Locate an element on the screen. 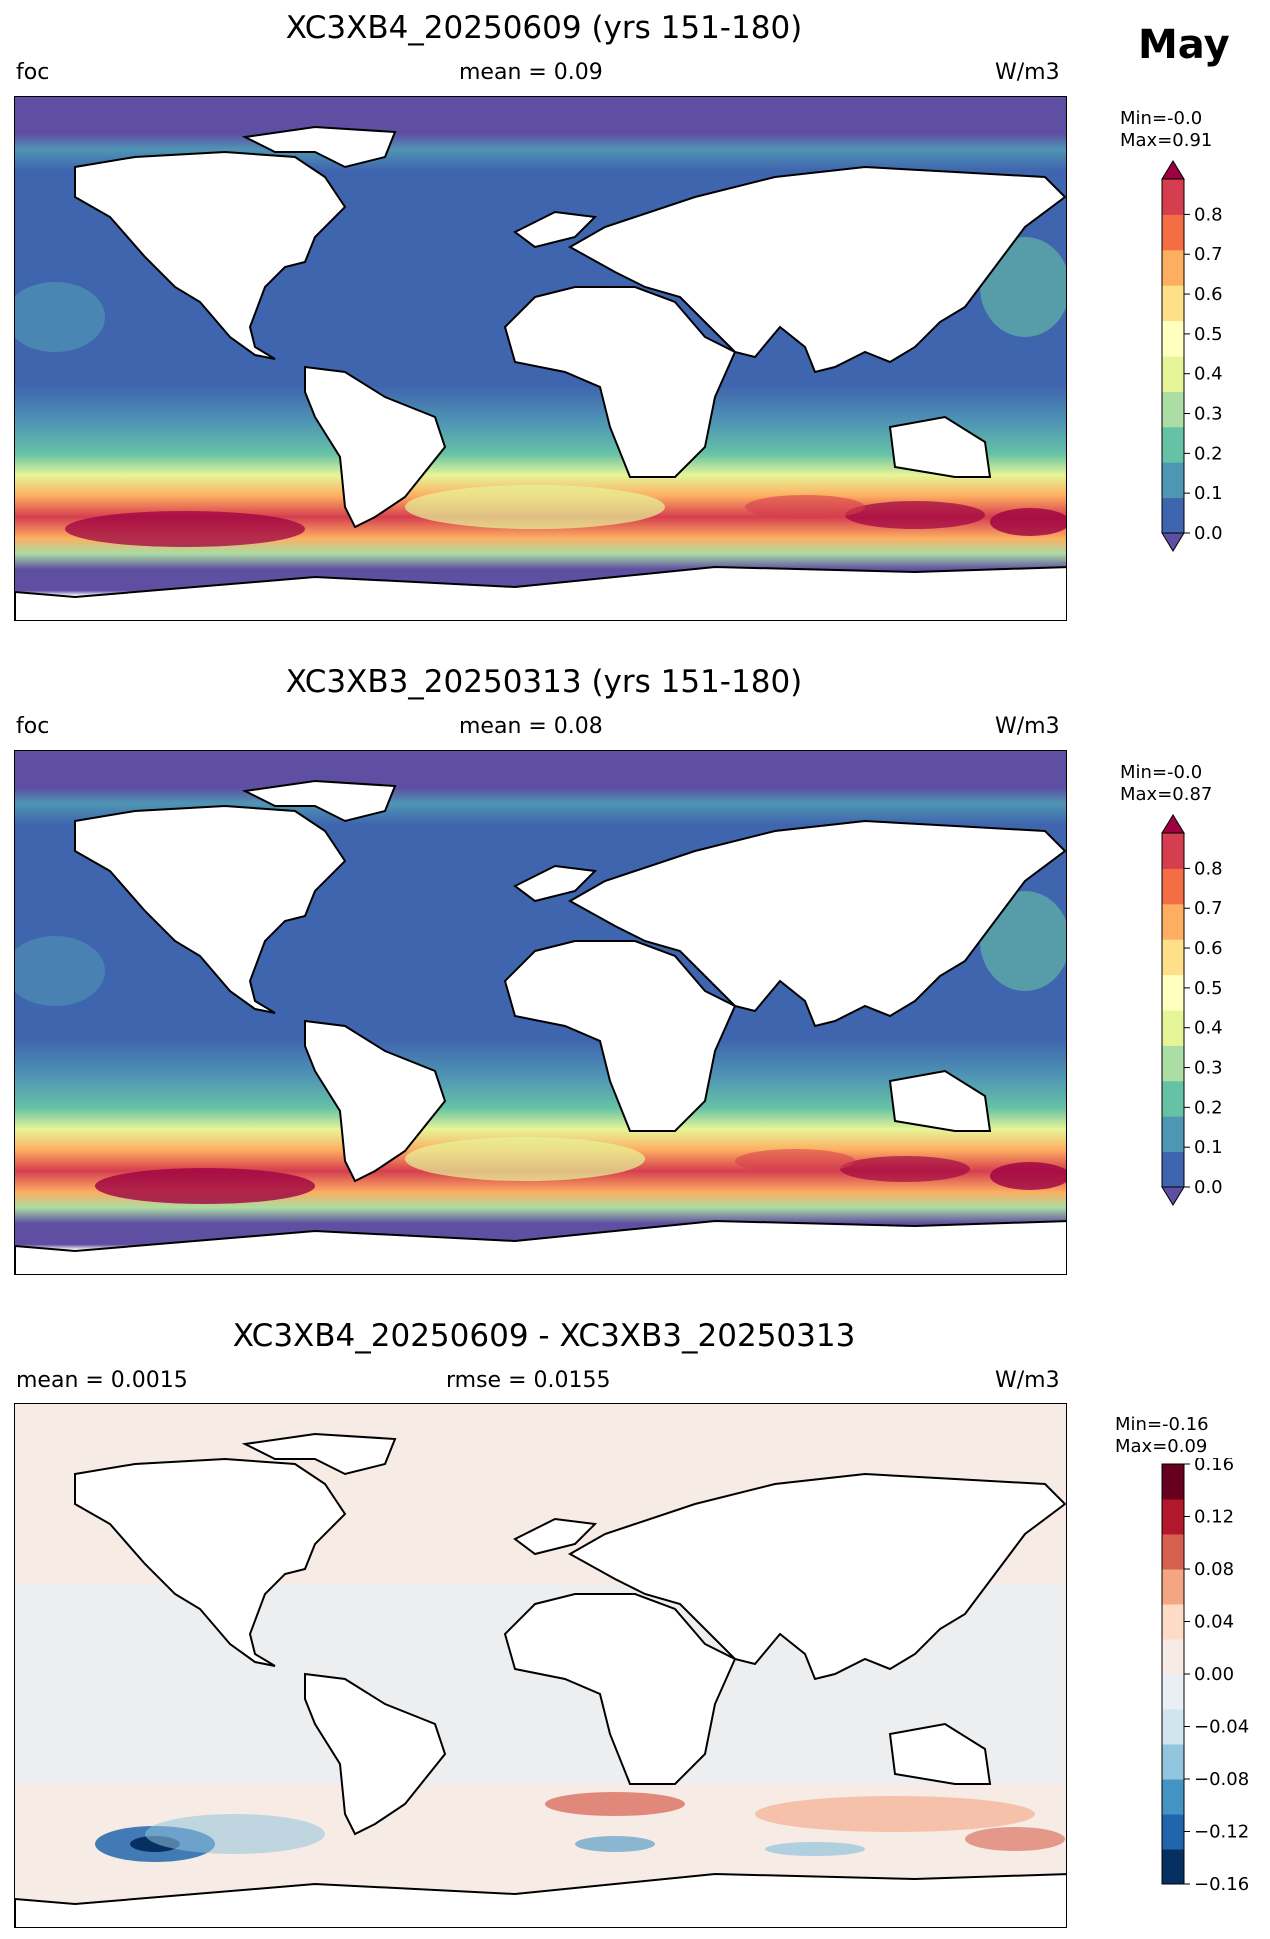 This screenshot has width=1270, height=1939. colorbar-tick-label: −0.08 is located at coordinates (1221, 1779).